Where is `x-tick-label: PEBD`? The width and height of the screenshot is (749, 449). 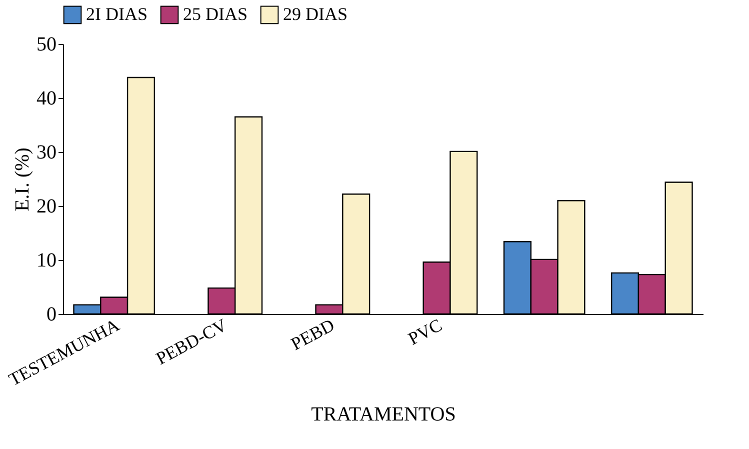
x-tick-label: PEBD is located at coordinates (313, 334).